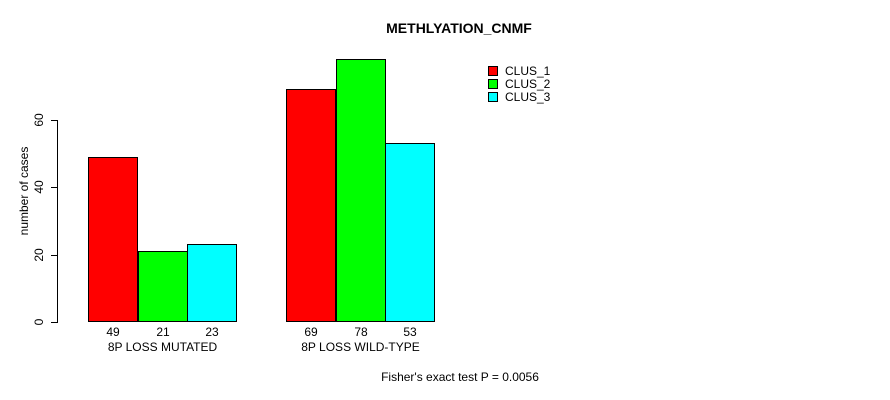 This screenshot has height=400, width=890. What do you see at coordinates (212, 283) in the screenshot?
I see `bar-clus_3-group1` at bounding box center [212, 283].